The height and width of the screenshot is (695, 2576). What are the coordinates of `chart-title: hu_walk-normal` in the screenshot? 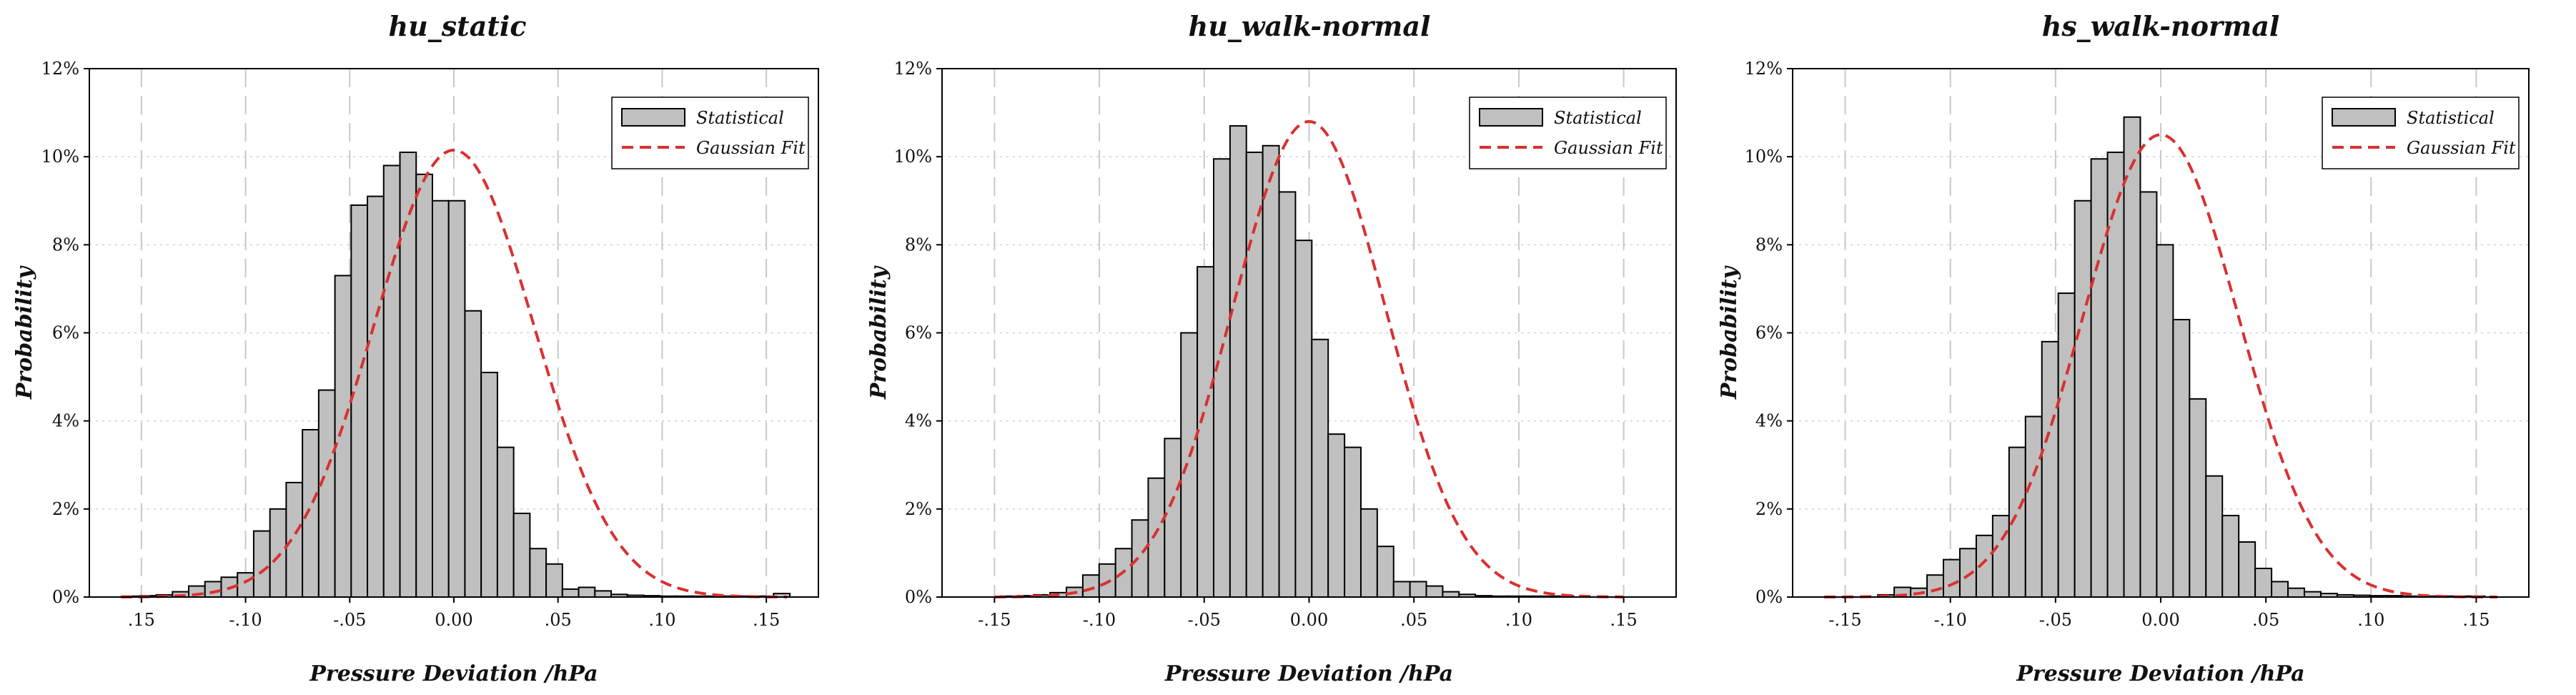 It's located at (1310, 26).